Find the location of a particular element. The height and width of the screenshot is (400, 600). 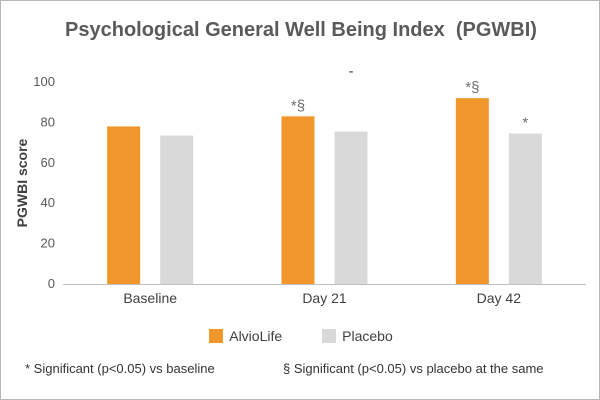

bar-alviolife-baseline is located at coordinates (124, 205).